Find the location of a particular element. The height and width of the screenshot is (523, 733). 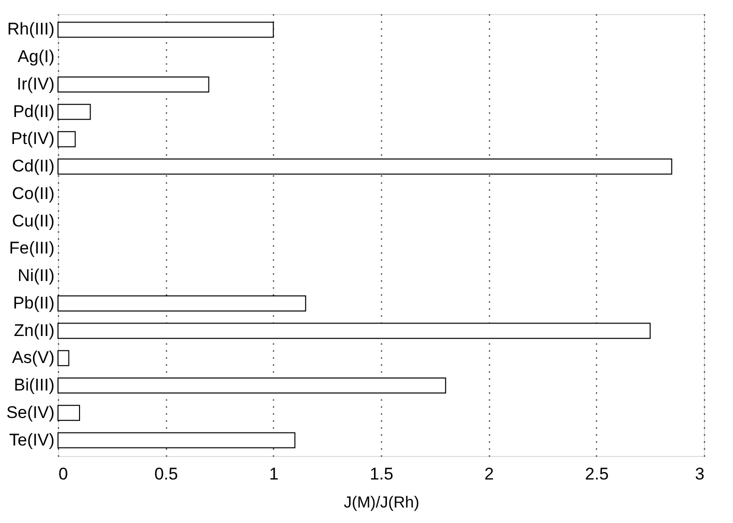

y-tick-label: Ag(I) is located at coordinates (36, 56).